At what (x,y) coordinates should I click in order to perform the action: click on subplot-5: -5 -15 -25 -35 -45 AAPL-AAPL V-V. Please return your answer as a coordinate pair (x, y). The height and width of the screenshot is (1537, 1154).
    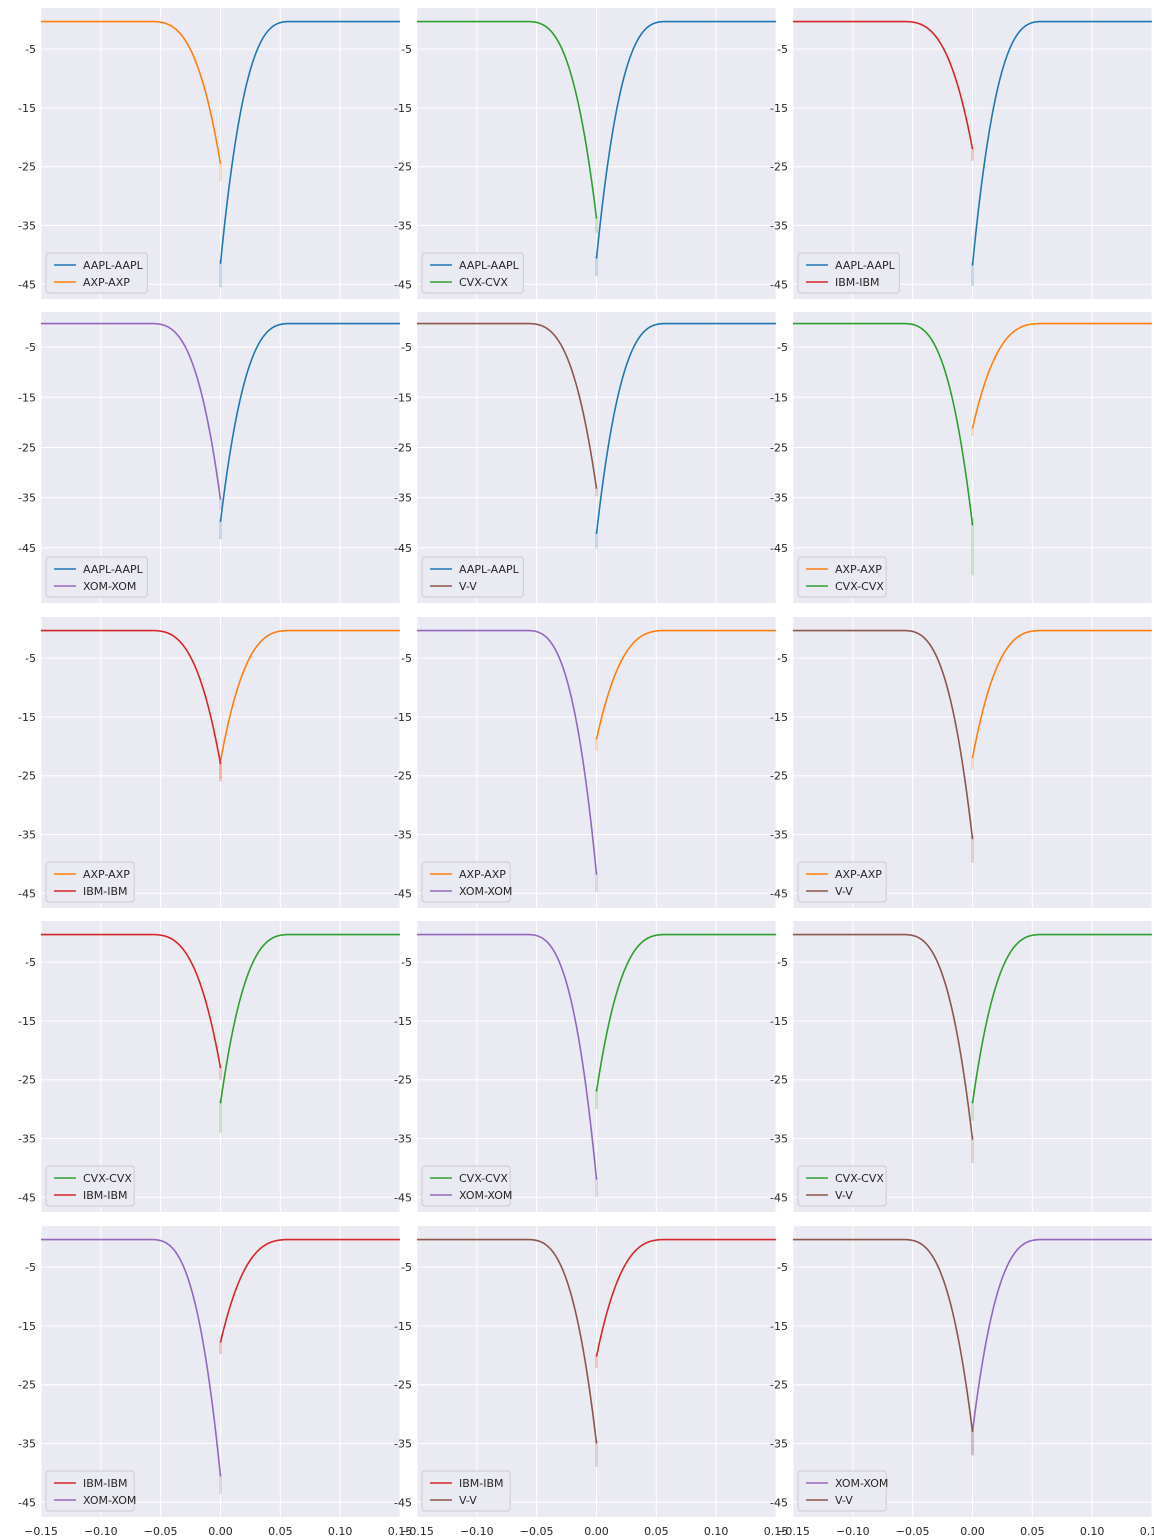
    Looking at the image, I should click on (585, 457).